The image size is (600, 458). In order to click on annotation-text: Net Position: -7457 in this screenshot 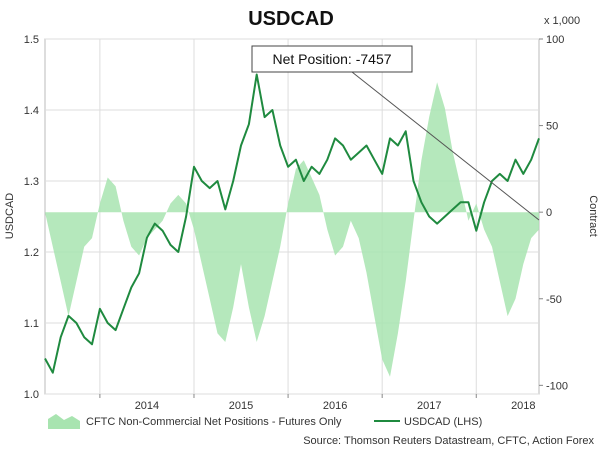, I will do `click(331, 59)`.